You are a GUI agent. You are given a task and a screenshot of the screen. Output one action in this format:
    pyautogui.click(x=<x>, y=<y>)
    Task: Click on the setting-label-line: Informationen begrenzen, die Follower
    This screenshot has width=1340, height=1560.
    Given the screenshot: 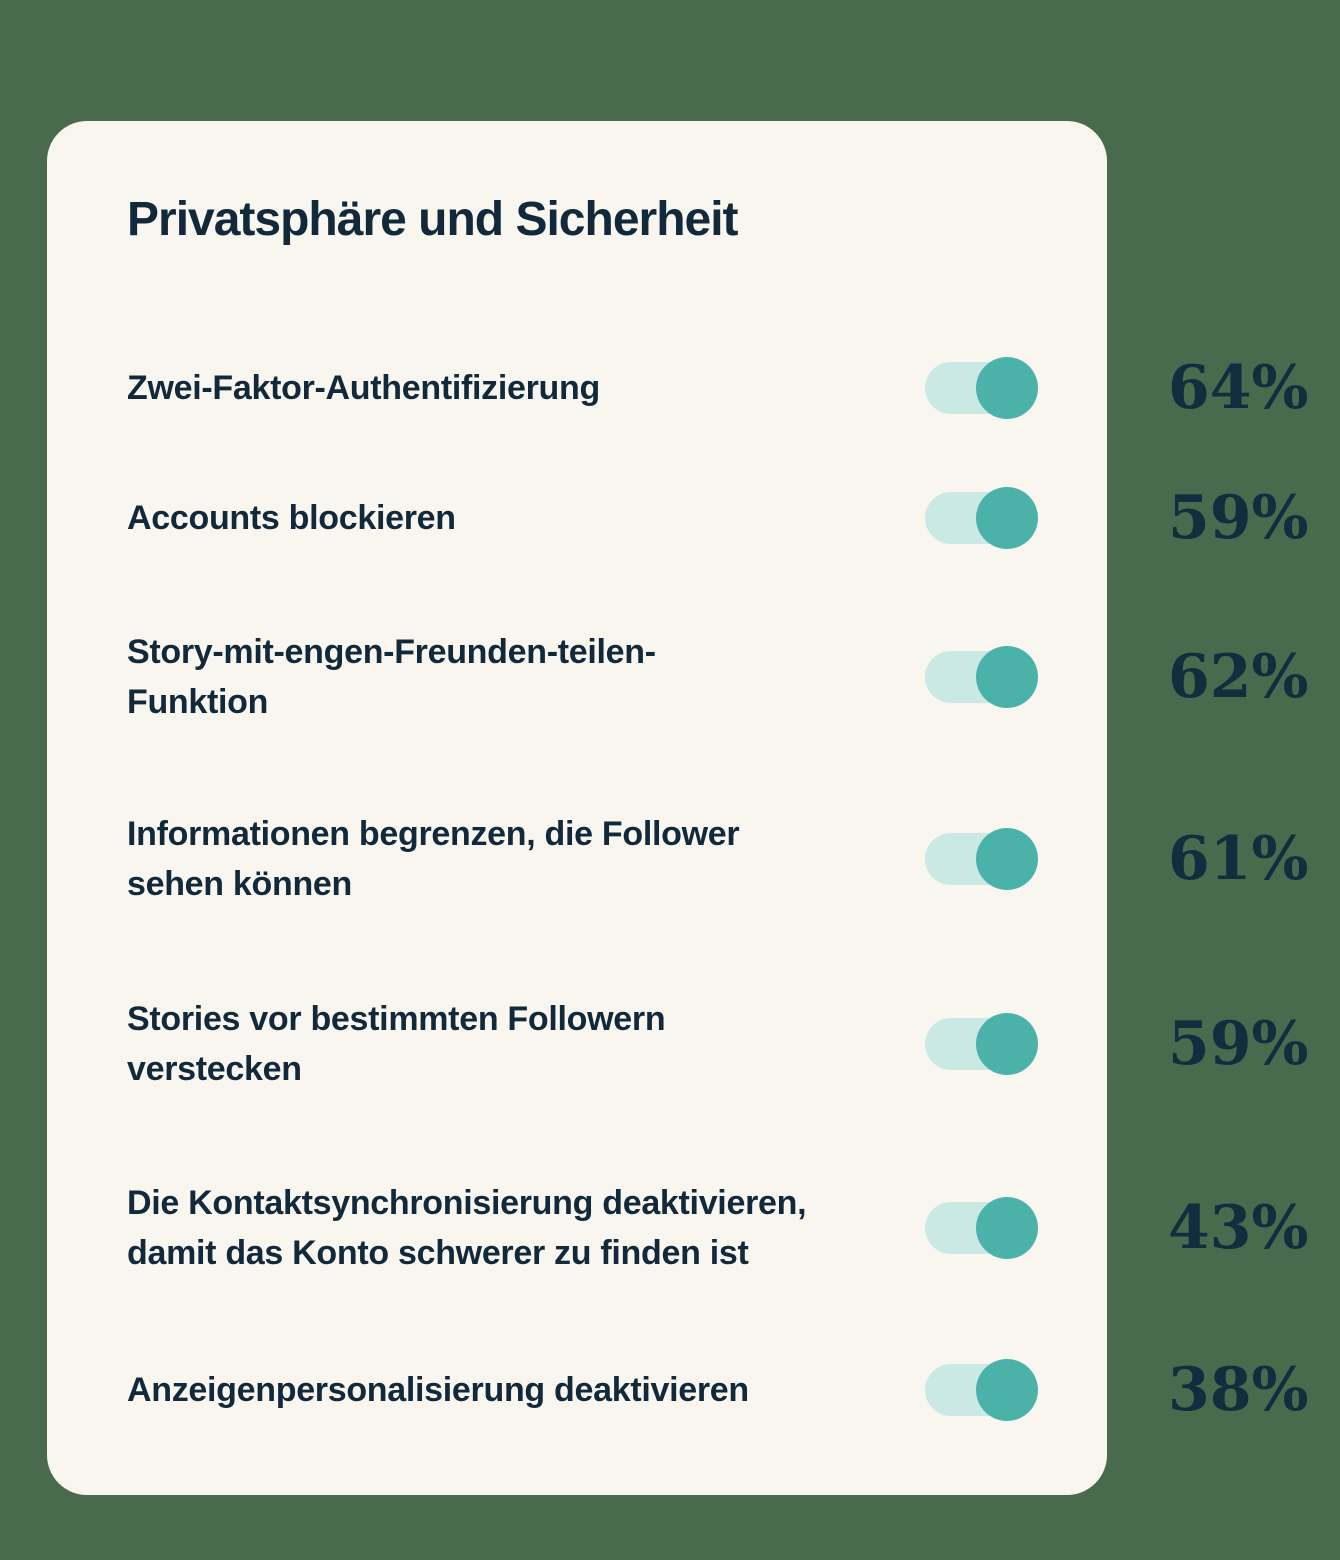 What is the action you would take?
    pyautogui.click(x=433, y=834)
    